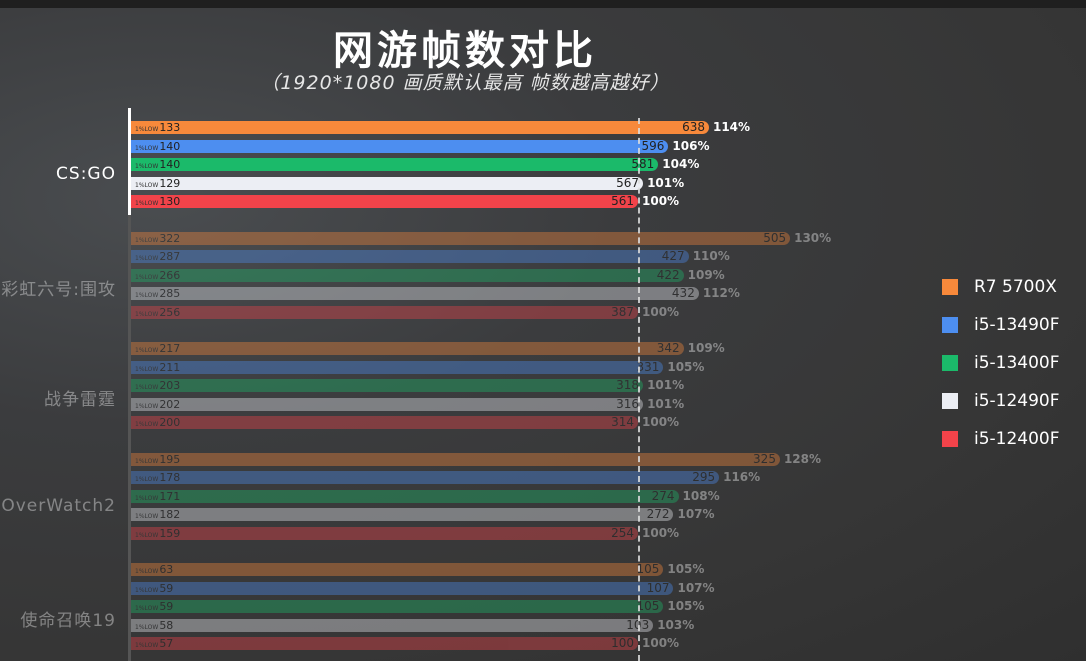  Describe the element at coordinates (158, 238) in the screenshot. I see `low-label: 1%LOW322` at that location.